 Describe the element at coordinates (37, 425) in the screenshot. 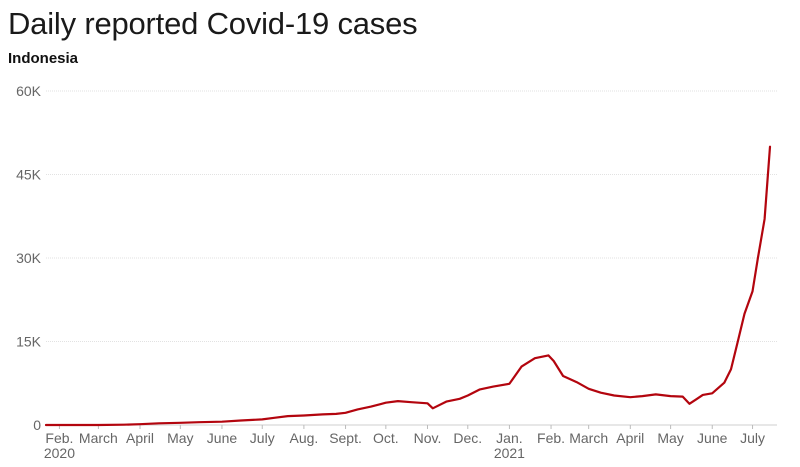

I see `y-tick-label: 0` at that location.